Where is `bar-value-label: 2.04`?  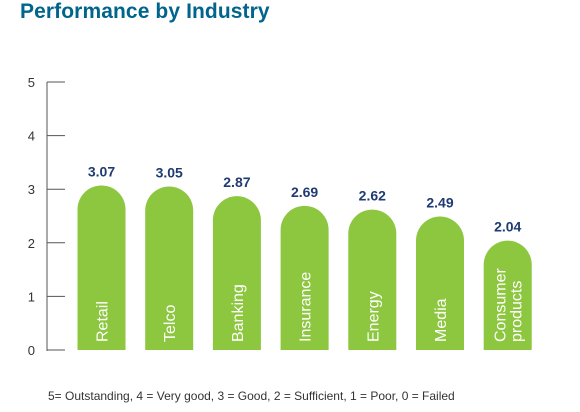 bar-value-label: 2.04 is located at coordinates (507, 227).